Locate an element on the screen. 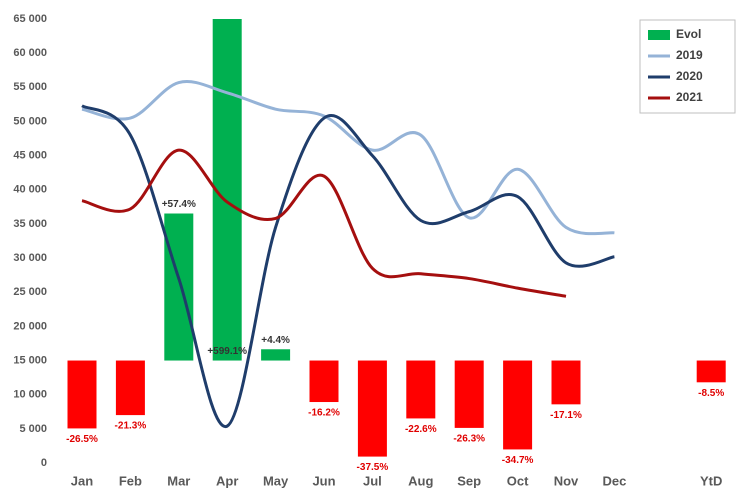 This screenshot has height=497, width=743. y-tick-label: 45 000 is located at coordinates (30, 156).